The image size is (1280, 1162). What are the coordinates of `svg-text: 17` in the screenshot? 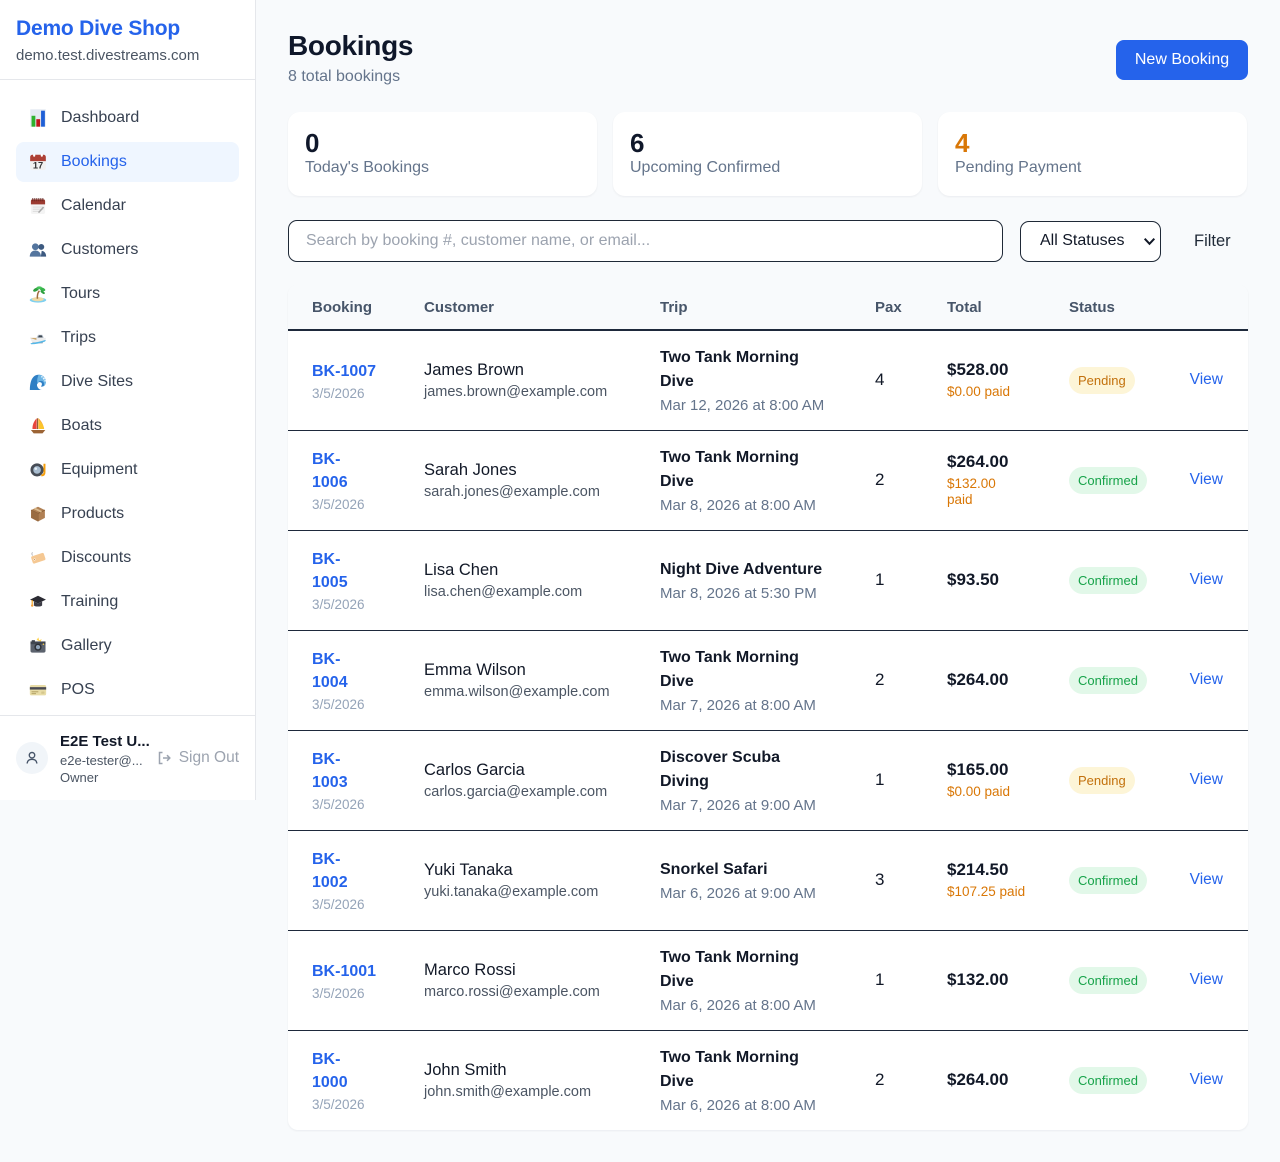 It's located at (38, 165).